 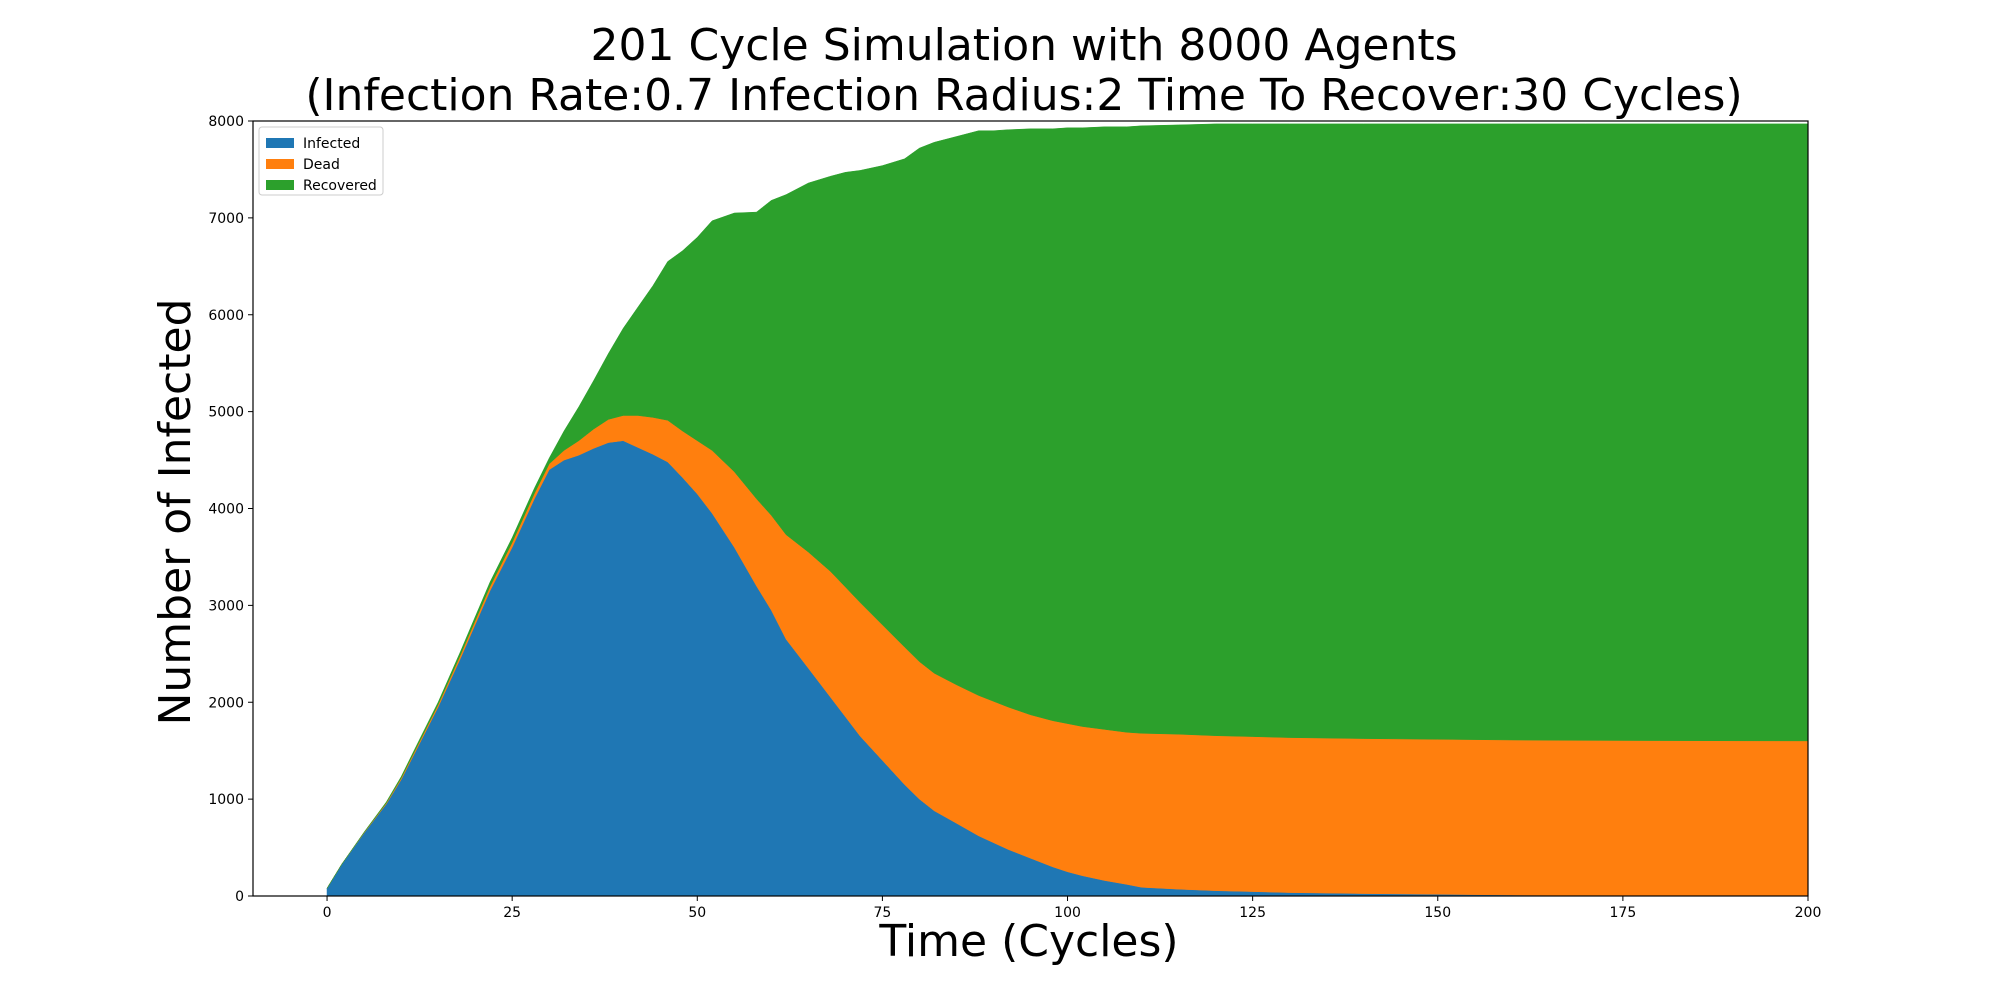 I want to click on y-tick-label: 6000, so click(x=226, y=316).